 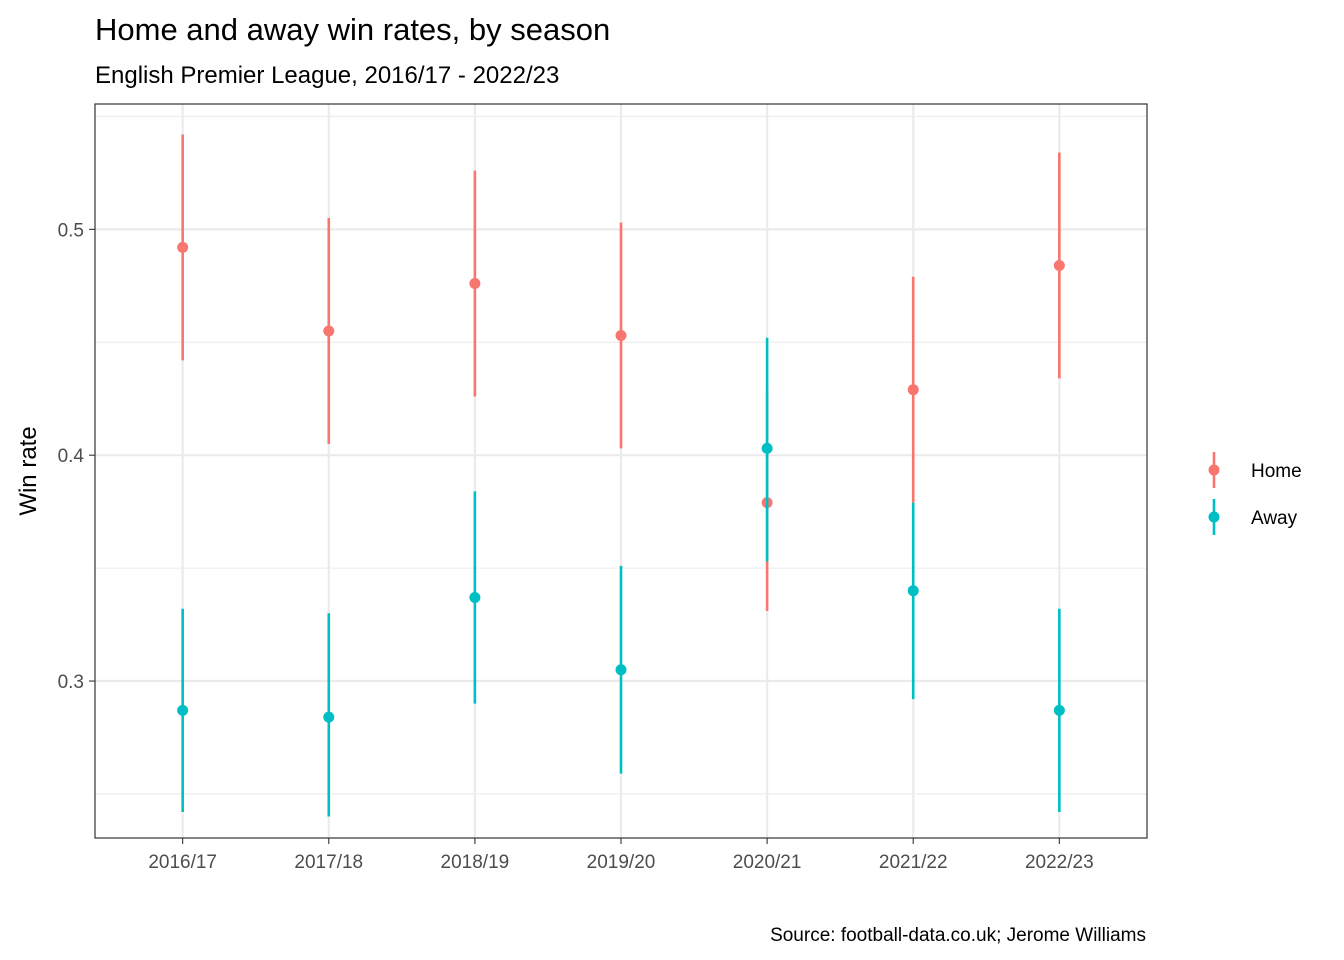 I want to click on legend: Home Away, so click(x=1255, y=493).